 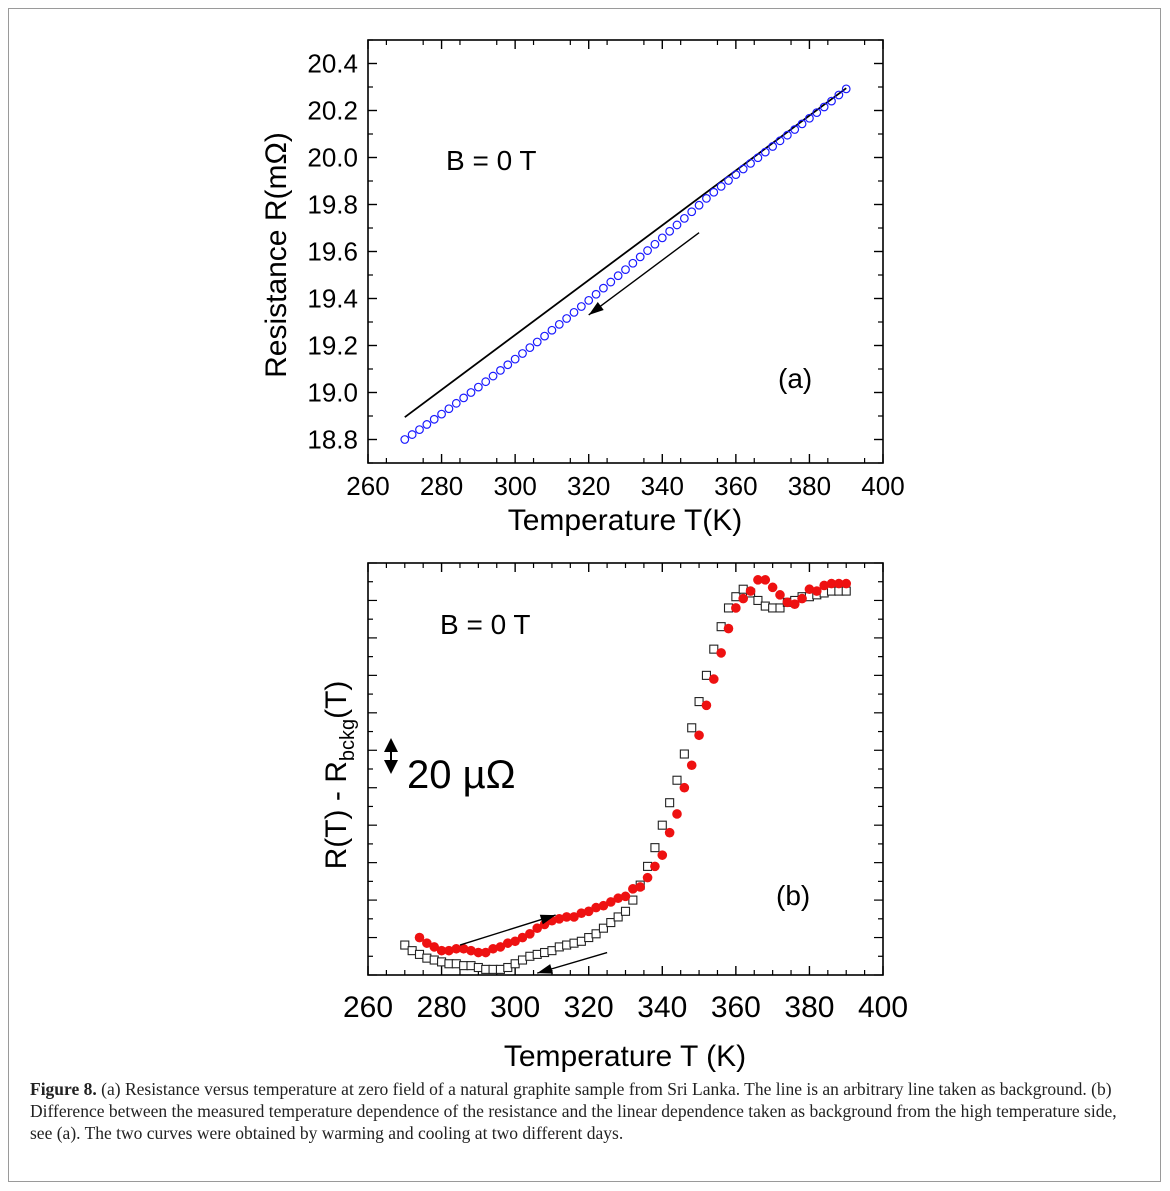 What do you see at coordinates (332, 346) in the screenshot?
I see `panel-a-y-tick-label: 19.2` at bounding box center [332, 346].